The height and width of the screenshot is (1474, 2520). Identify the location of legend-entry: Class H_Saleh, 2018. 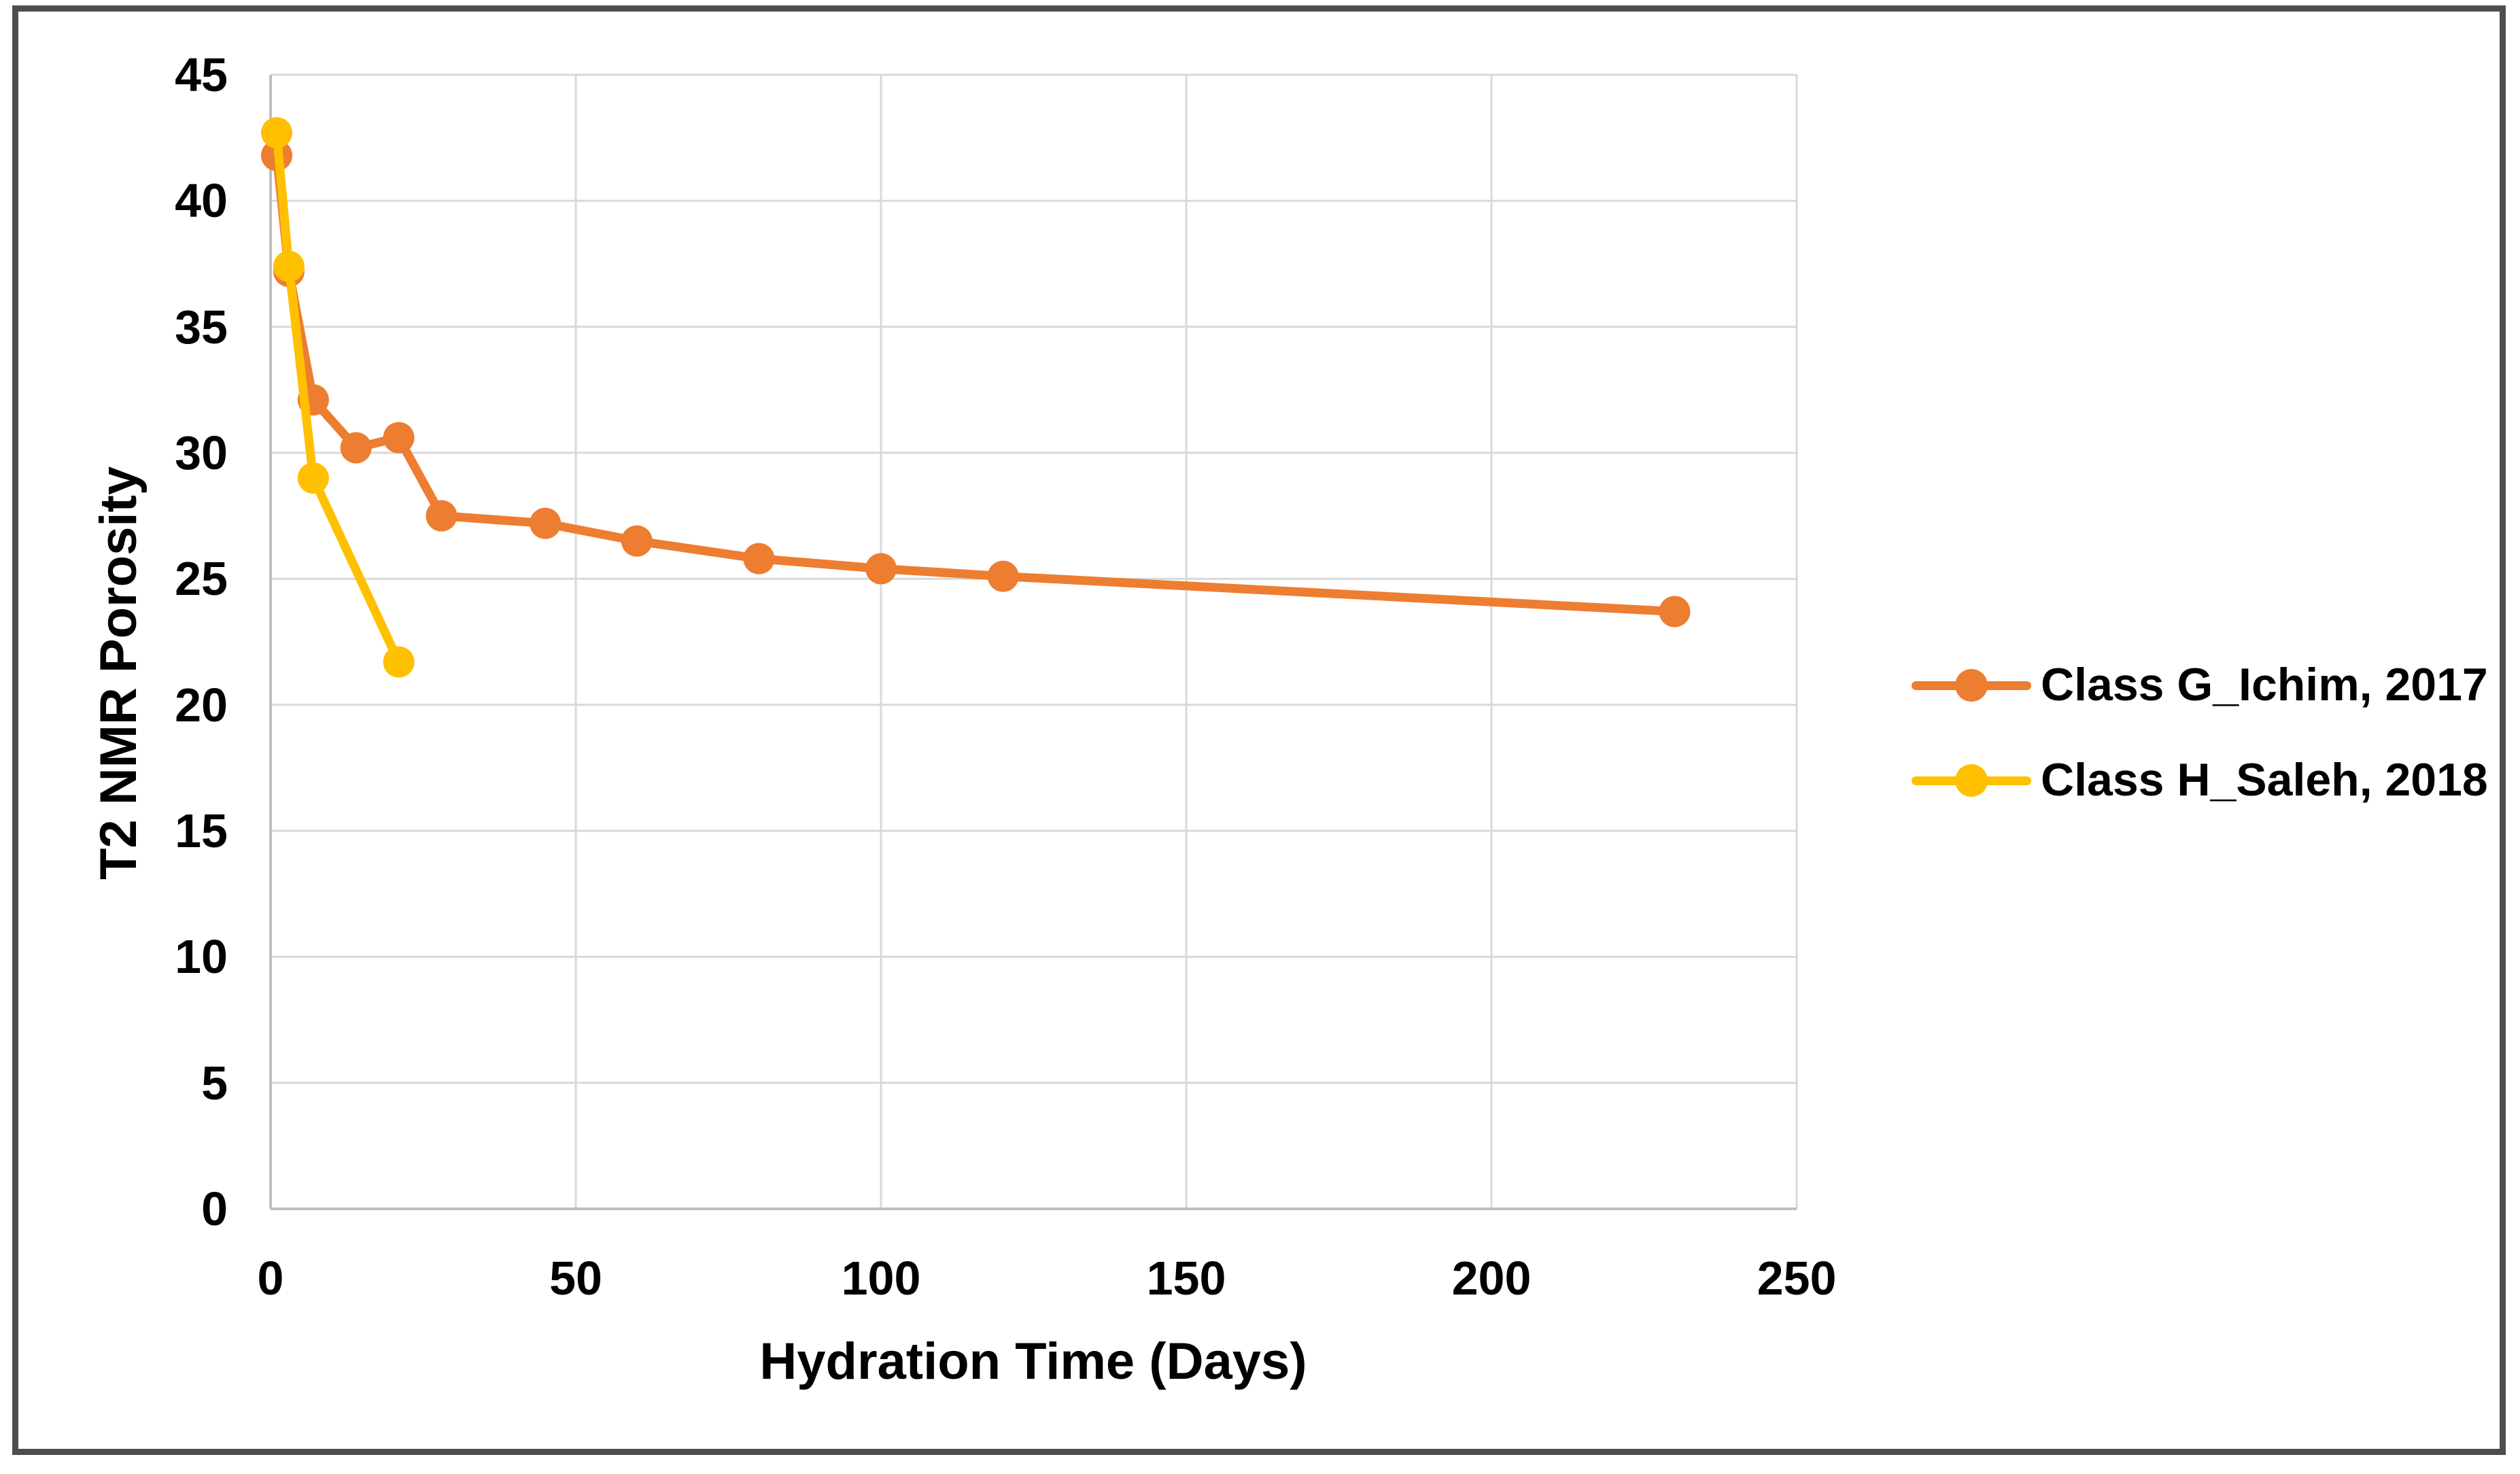
(2200, 780).